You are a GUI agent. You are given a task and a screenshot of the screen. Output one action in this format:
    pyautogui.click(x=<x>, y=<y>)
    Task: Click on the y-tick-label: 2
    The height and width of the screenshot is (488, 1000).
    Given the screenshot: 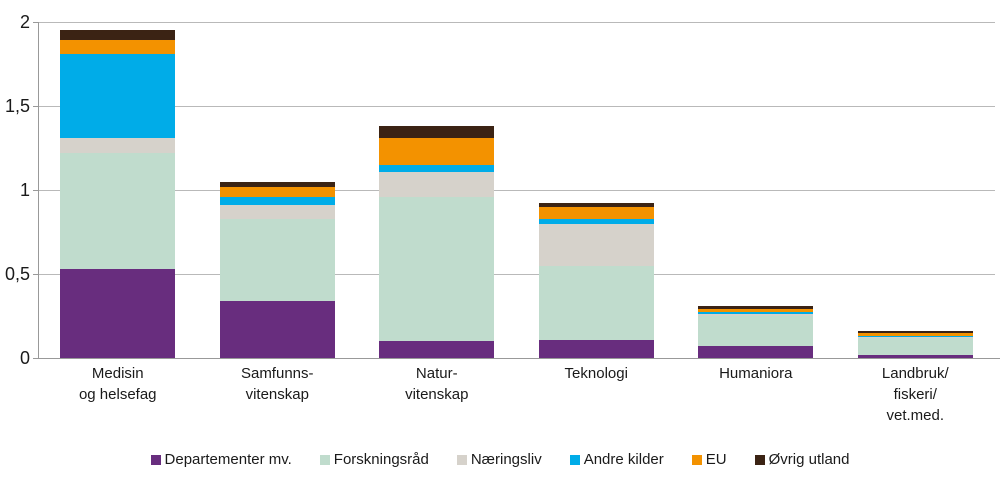 What is the action you would take?
    pyautogui.click(x=24, y=22)
    